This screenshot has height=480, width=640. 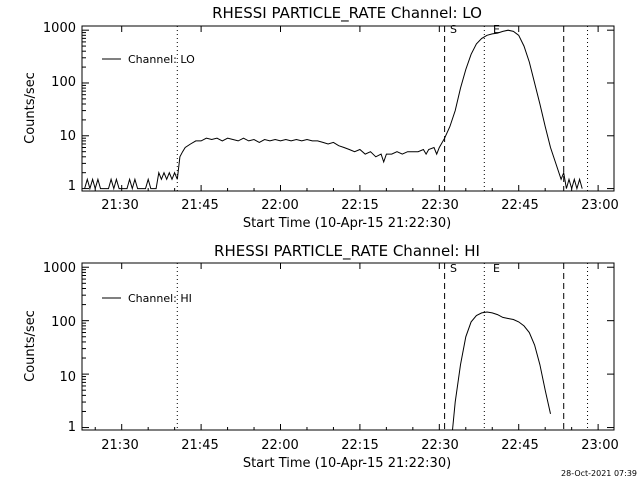 What do you see at coordinates (453, 268) in the screenshot?
I see `marker-label-s-hi: S` at bounding box center [453, 268].